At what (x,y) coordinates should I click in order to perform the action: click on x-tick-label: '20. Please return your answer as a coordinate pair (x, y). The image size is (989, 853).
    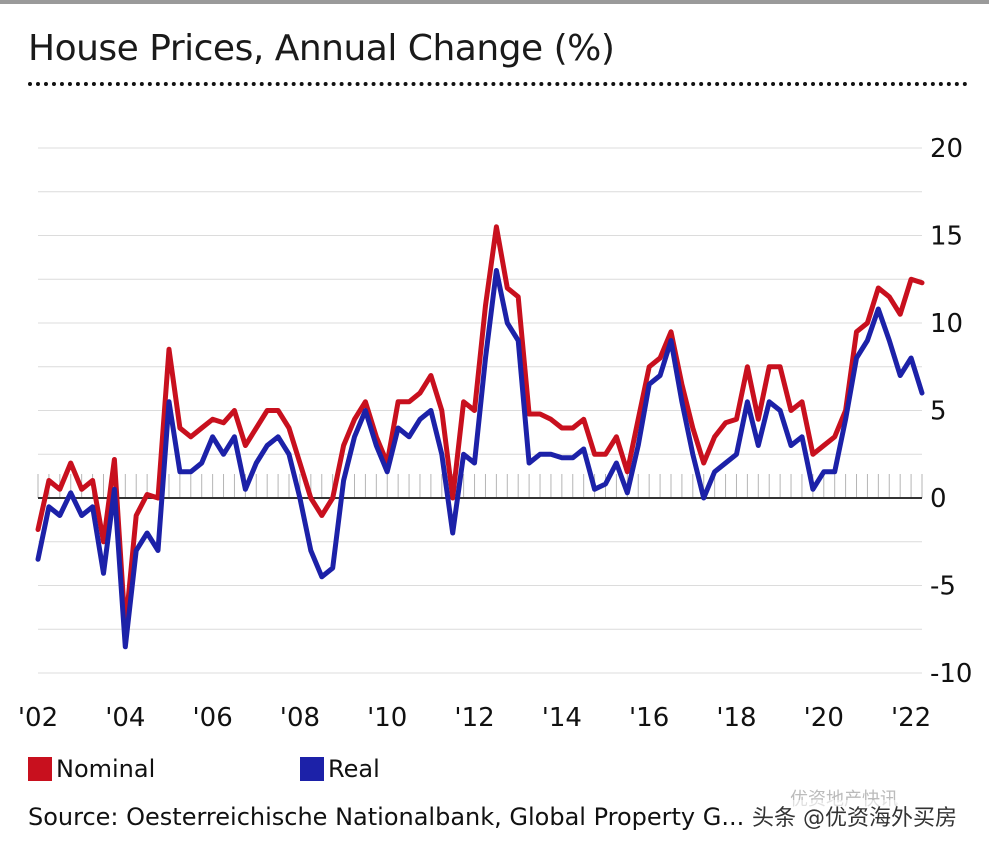
    Looking at the image, I should click on (824, 718).